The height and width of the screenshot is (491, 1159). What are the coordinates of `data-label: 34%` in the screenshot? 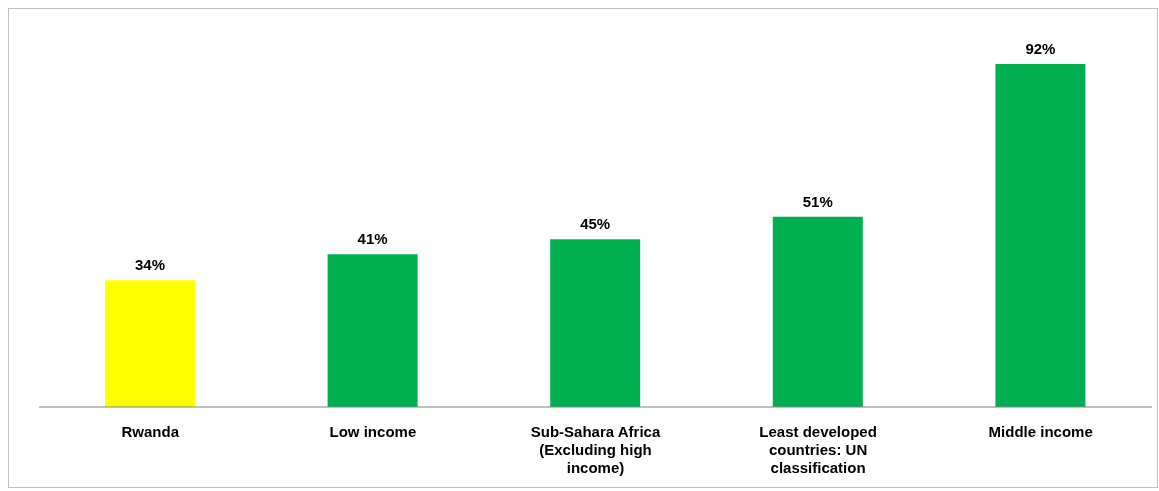 It's located at (150, 265).